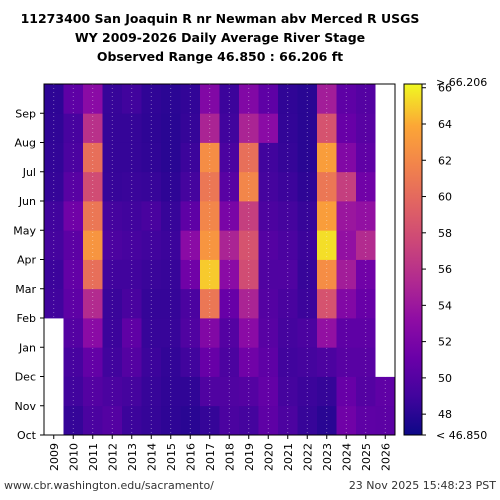  Describe the element at coordinates (366, 391) in the screenshot. I see `heatmap-cell-2025-nov` at that location.